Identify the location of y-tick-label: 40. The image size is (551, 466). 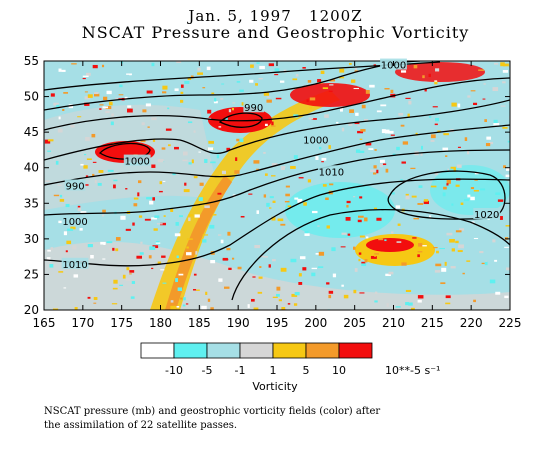
(31, 168).